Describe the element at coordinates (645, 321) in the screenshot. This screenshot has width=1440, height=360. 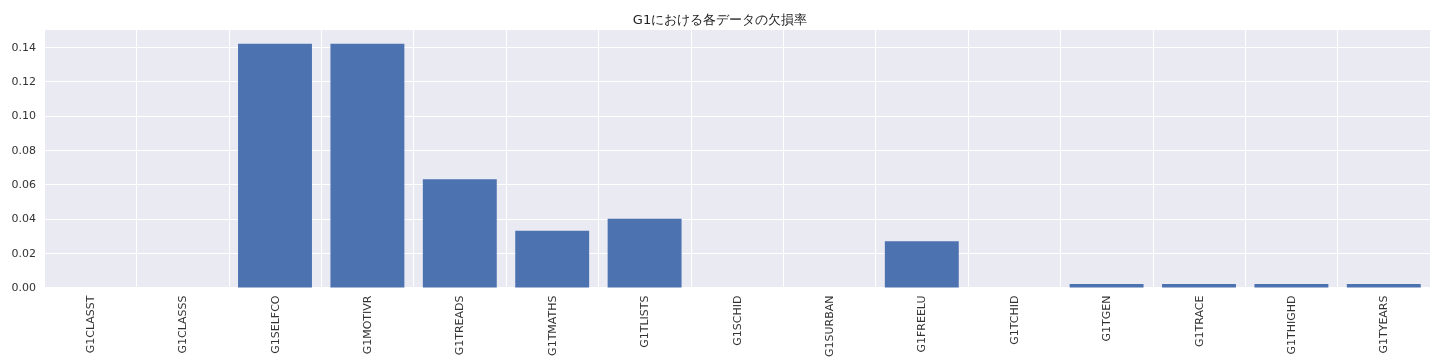
I see `x-tick-label: G1TLISTS` at that location.